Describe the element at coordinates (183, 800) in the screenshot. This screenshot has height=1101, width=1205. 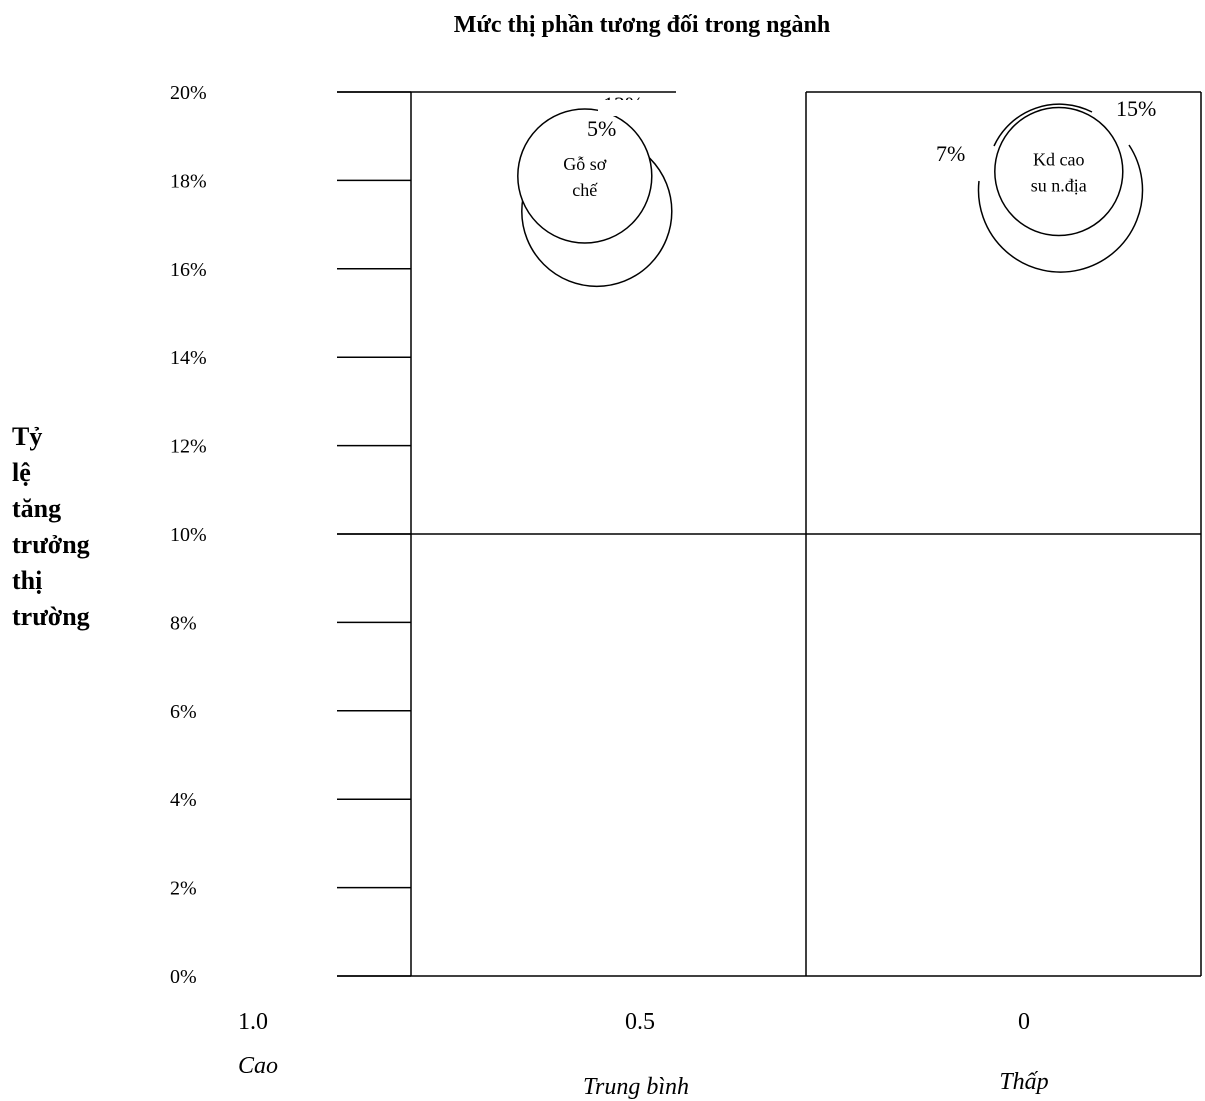
I see `y-tick-label: 4%` at that location.